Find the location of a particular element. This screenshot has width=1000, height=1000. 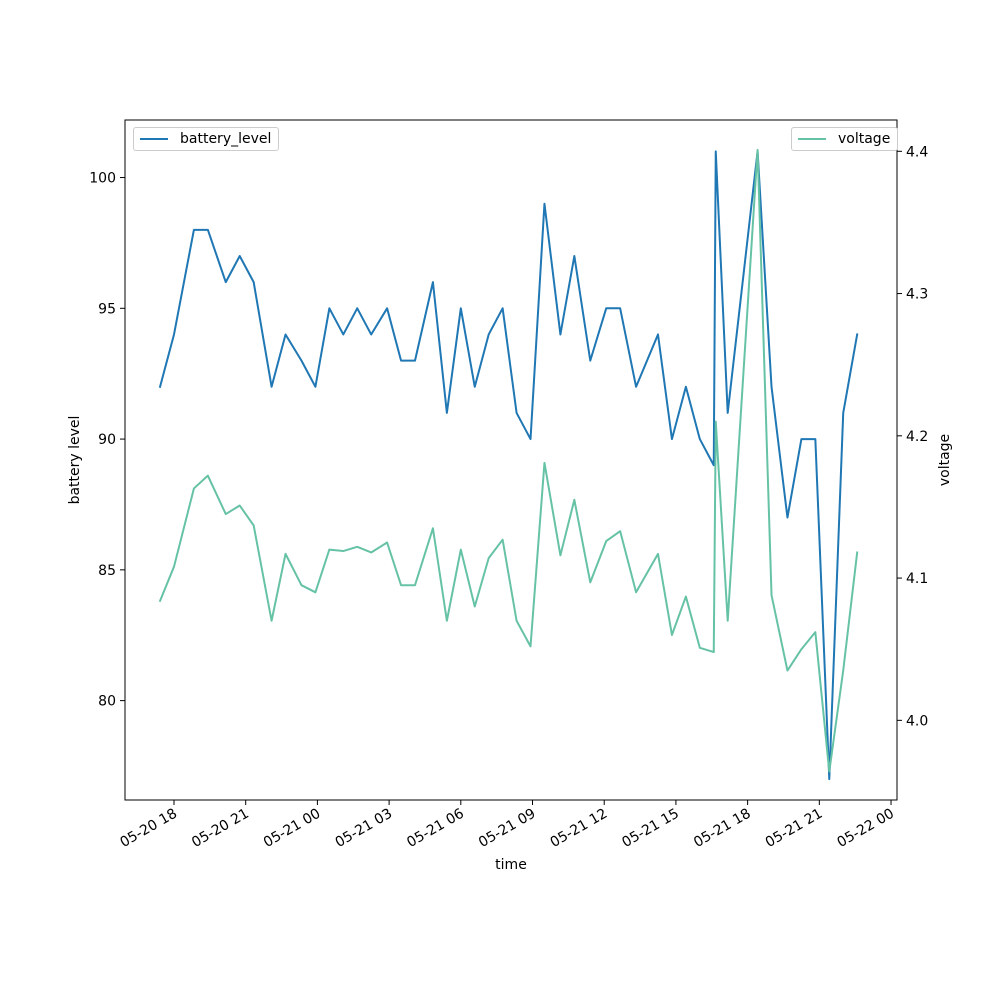

y-left-tick-label: 100 is located at coordinates (102, 179).